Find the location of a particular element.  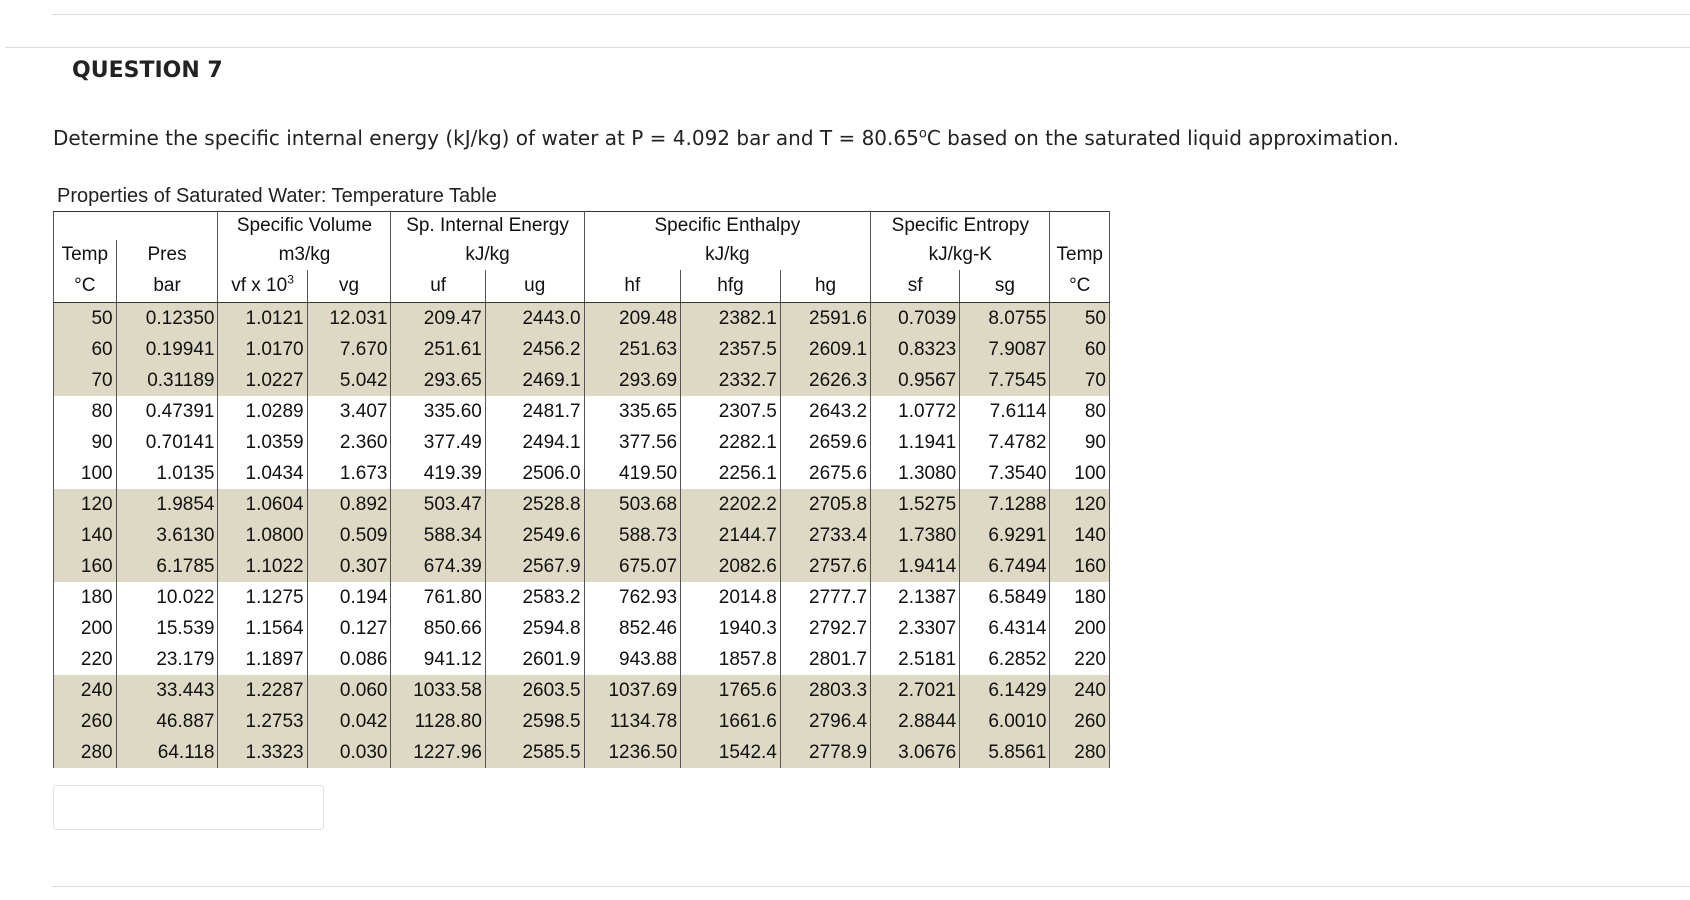

cell-temp: 100 is located at coordinates (85, 473).